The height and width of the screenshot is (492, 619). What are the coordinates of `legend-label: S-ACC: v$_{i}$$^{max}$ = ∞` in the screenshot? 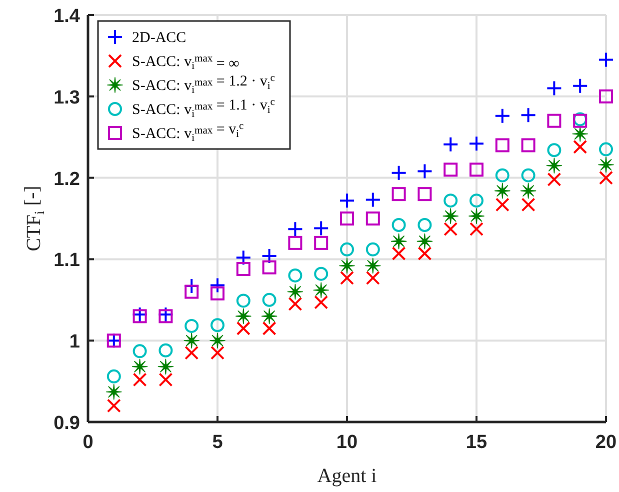 It's located at (186, 62).